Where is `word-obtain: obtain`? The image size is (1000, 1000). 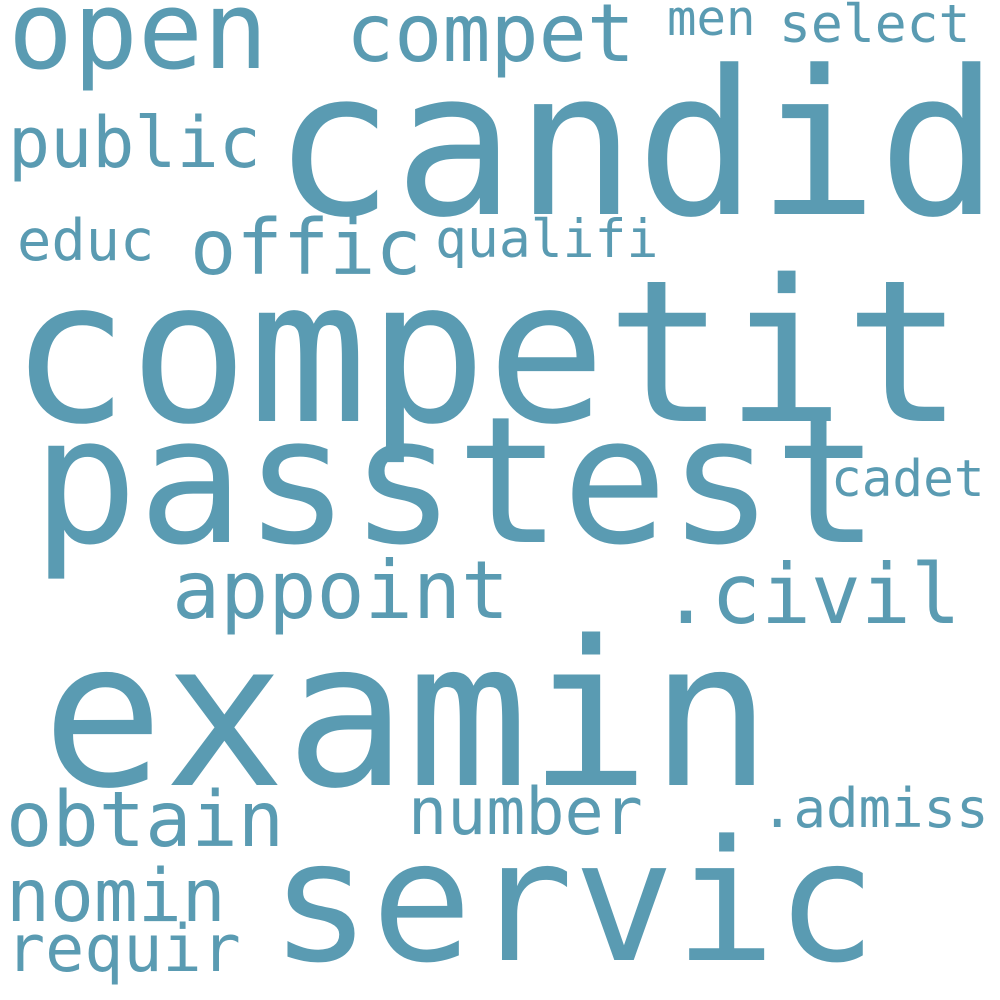 word-obtain: obtain is located at coordinates (145, 820).